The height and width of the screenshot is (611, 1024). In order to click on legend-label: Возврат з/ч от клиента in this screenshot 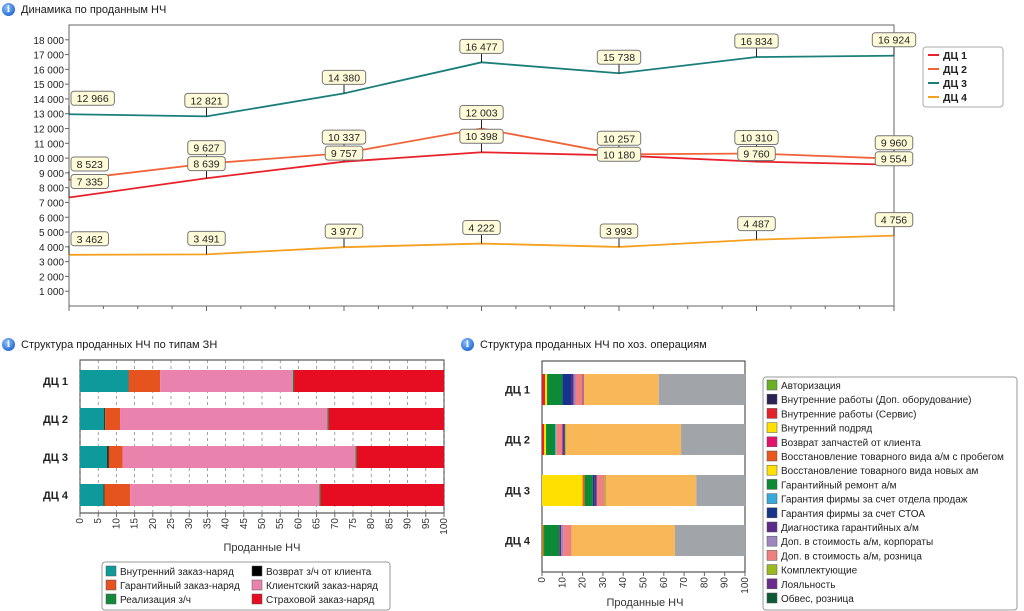, I will do `click(319, 572)`.